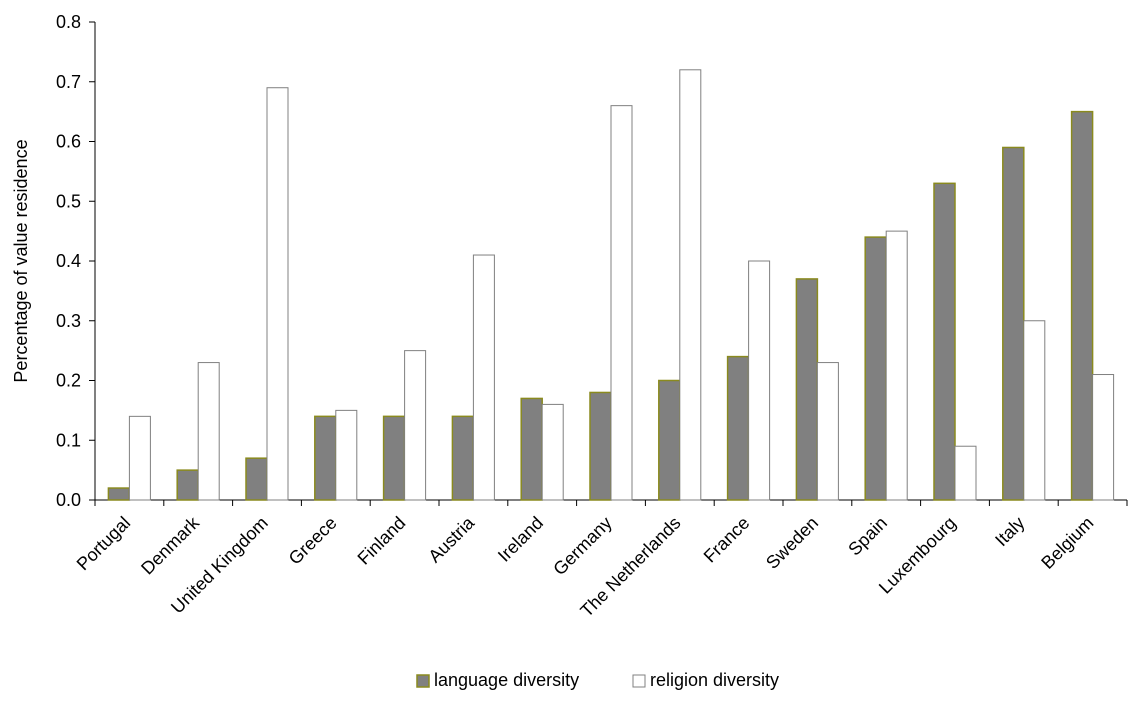 The width and height of the screenshot is (1133, 708). What do you see at coordinates (520, 539) in the screenshot?
I see `x-tick-label: Ireland` at bounding box center [520, 539].